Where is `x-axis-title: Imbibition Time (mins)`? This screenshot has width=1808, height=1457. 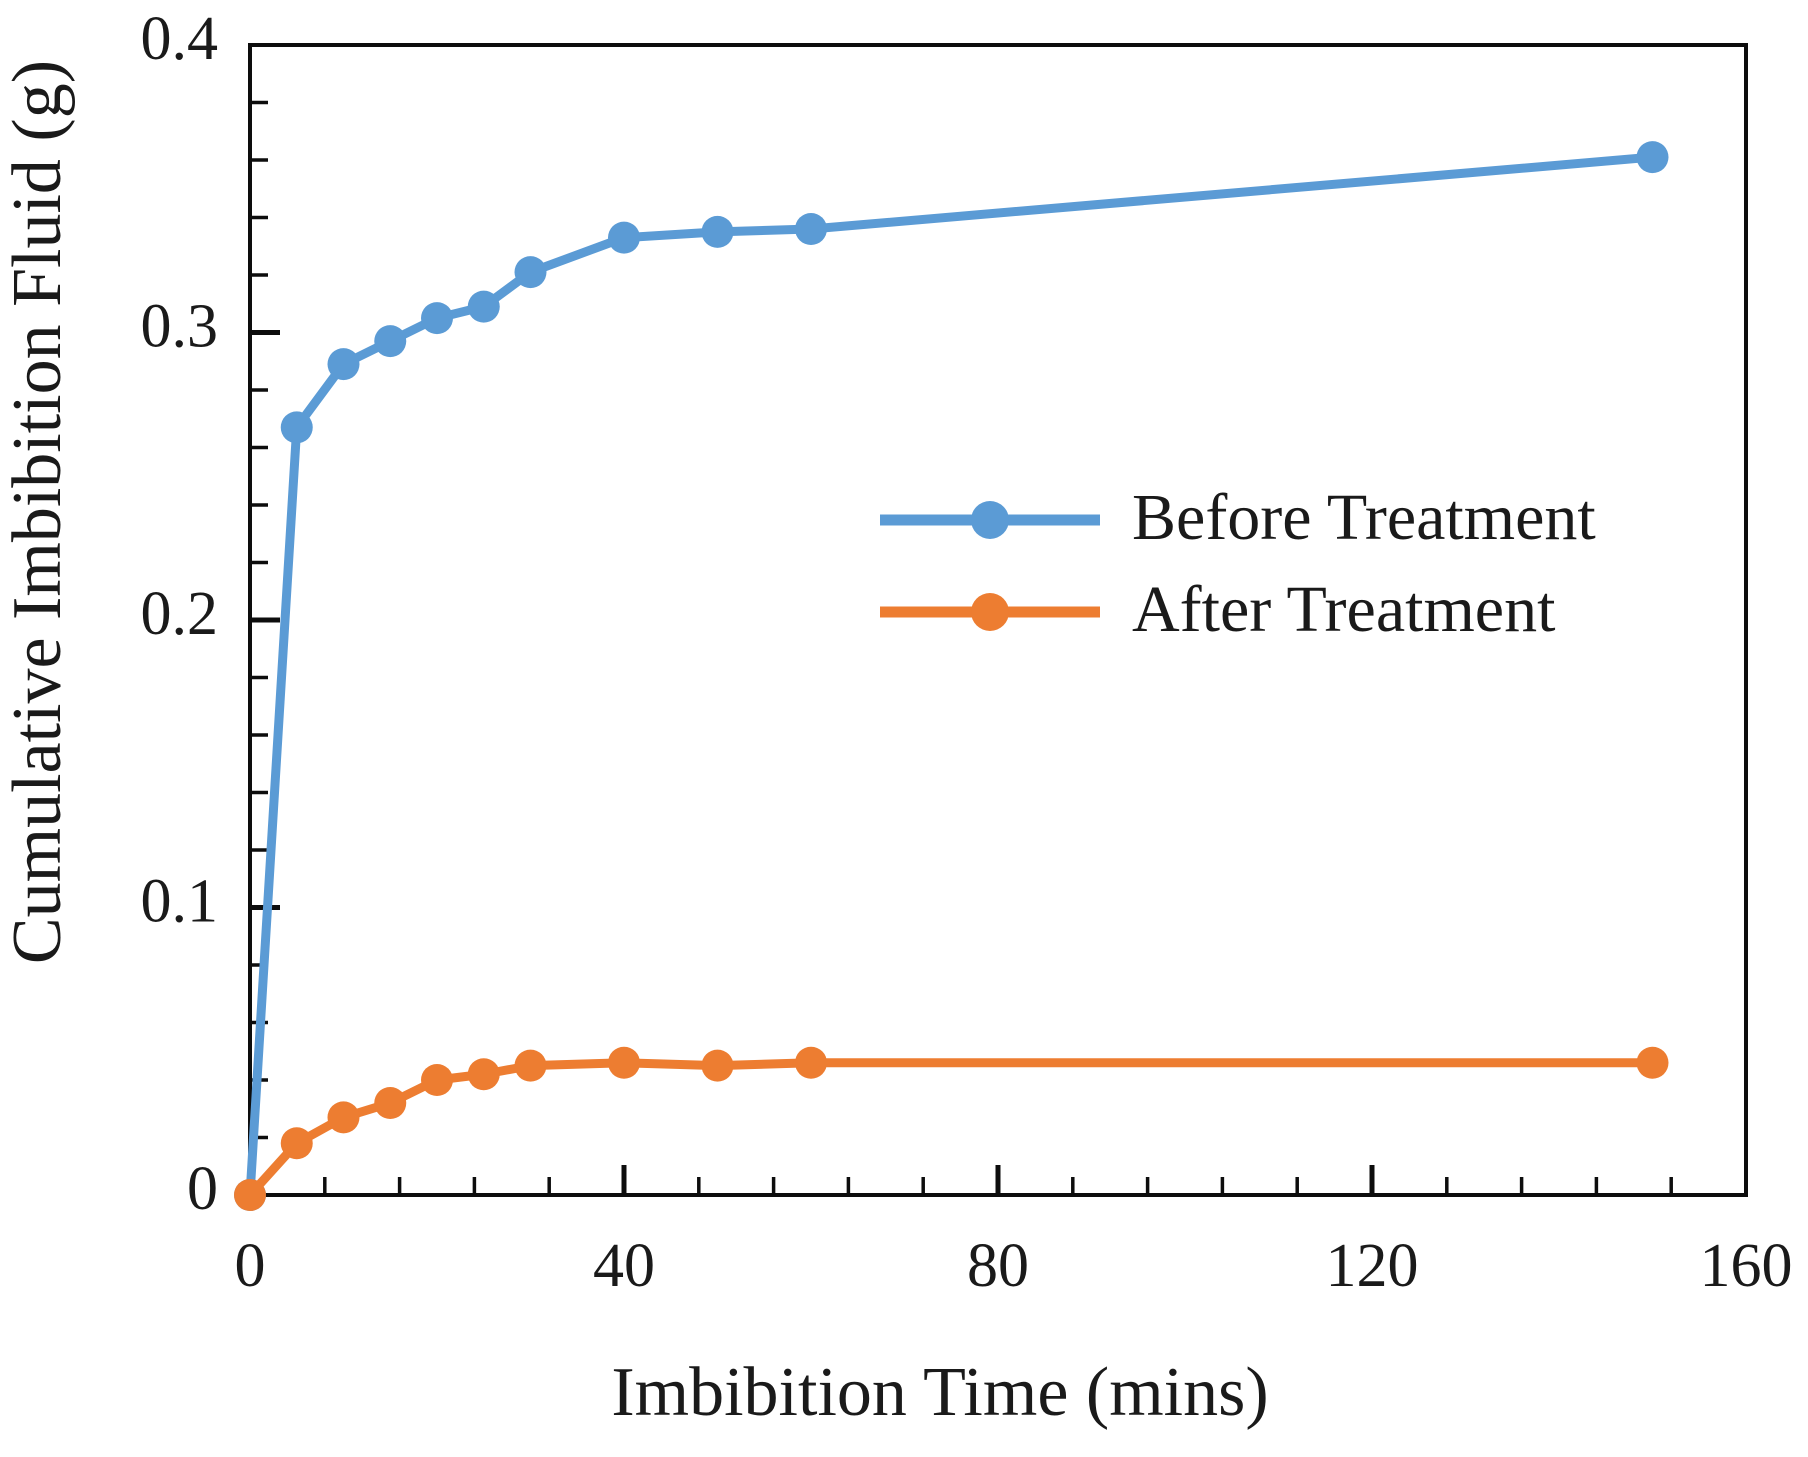
x-axis-title: Imbibition Time (mins) is located at coordinates (939, 1392).